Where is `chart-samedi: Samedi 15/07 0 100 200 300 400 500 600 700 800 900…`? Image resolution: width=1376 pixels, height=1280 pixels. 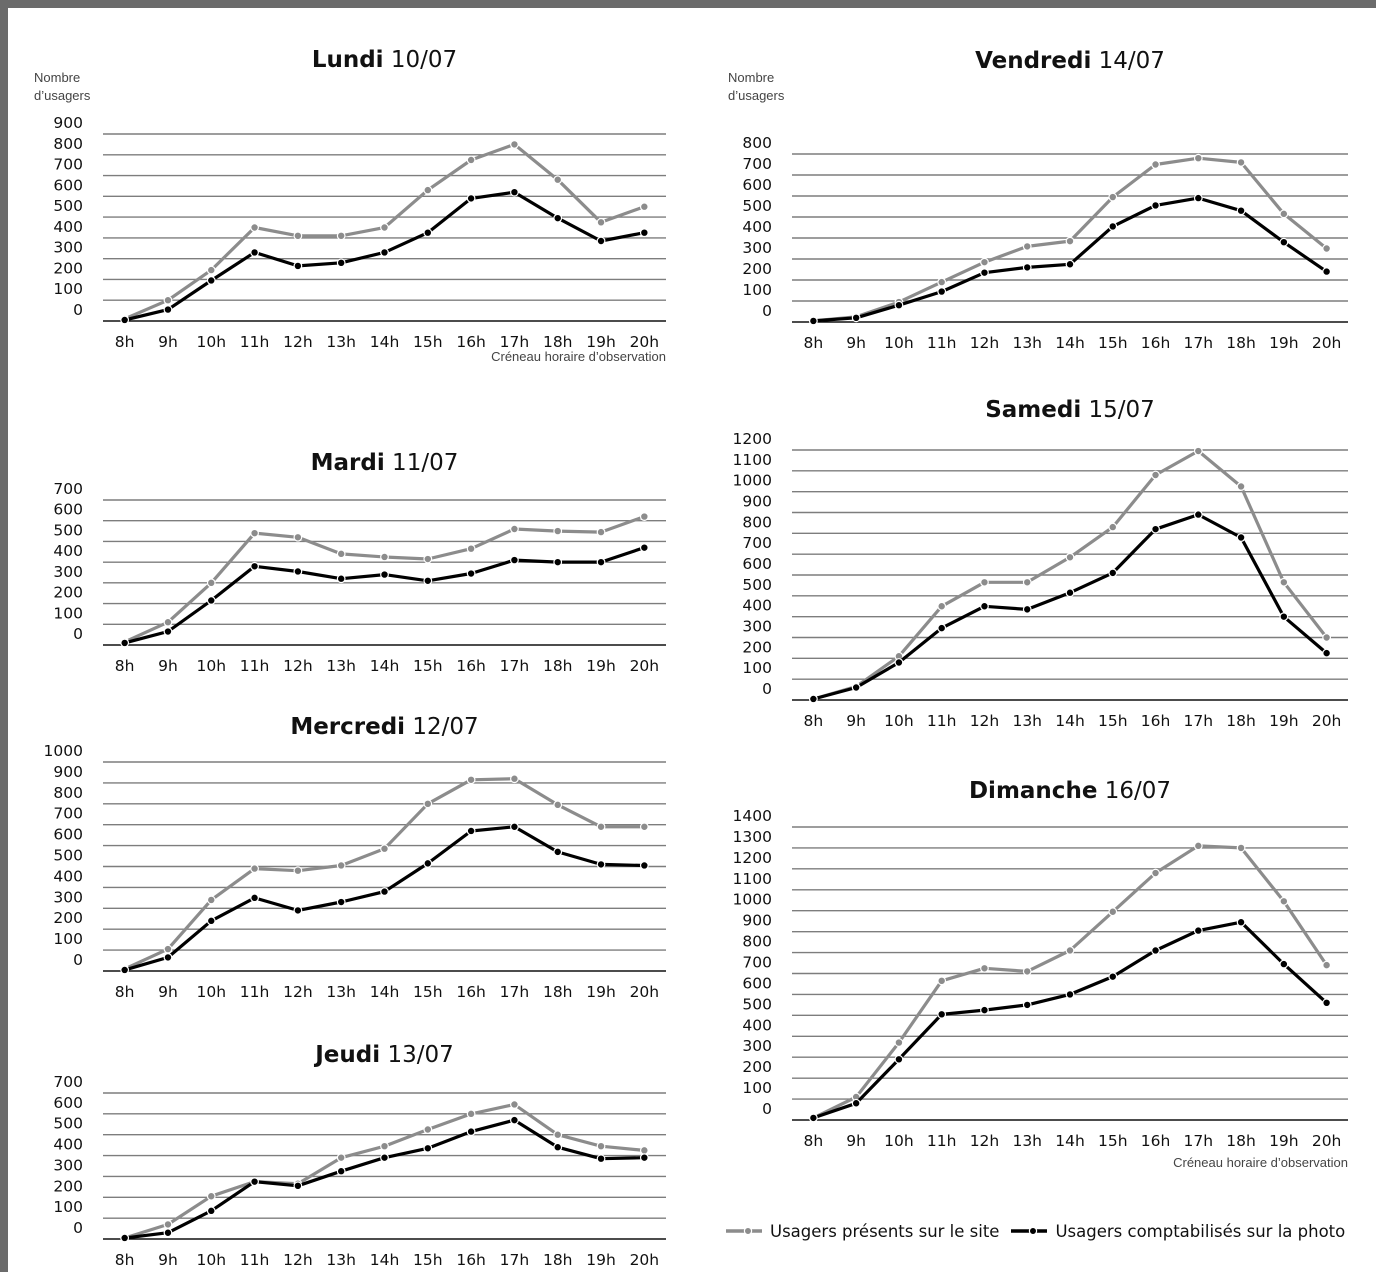 chart-samedi: Samedi 15/07 0 100 200 300 400 500 600 700 800 900… is located at coordinates (1037, 558).